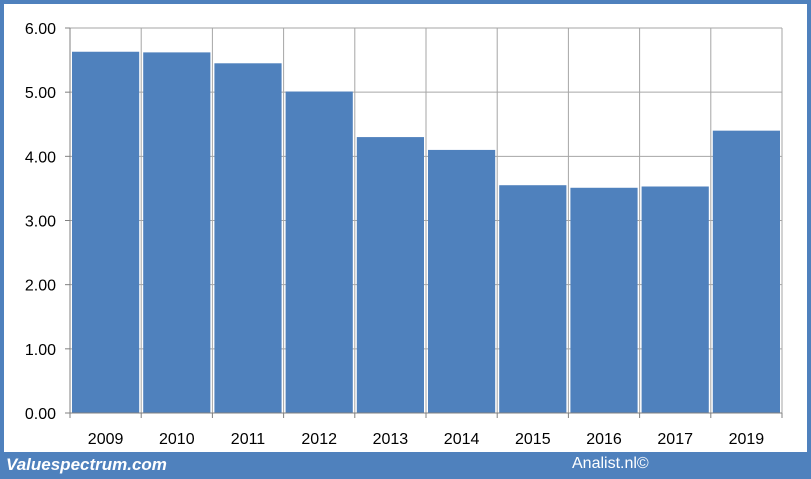 The height and width of the screenshot is (479, 811). Describe the element at coordinates (675, 299) in the screenshot. I see `bar-2017` at that location.